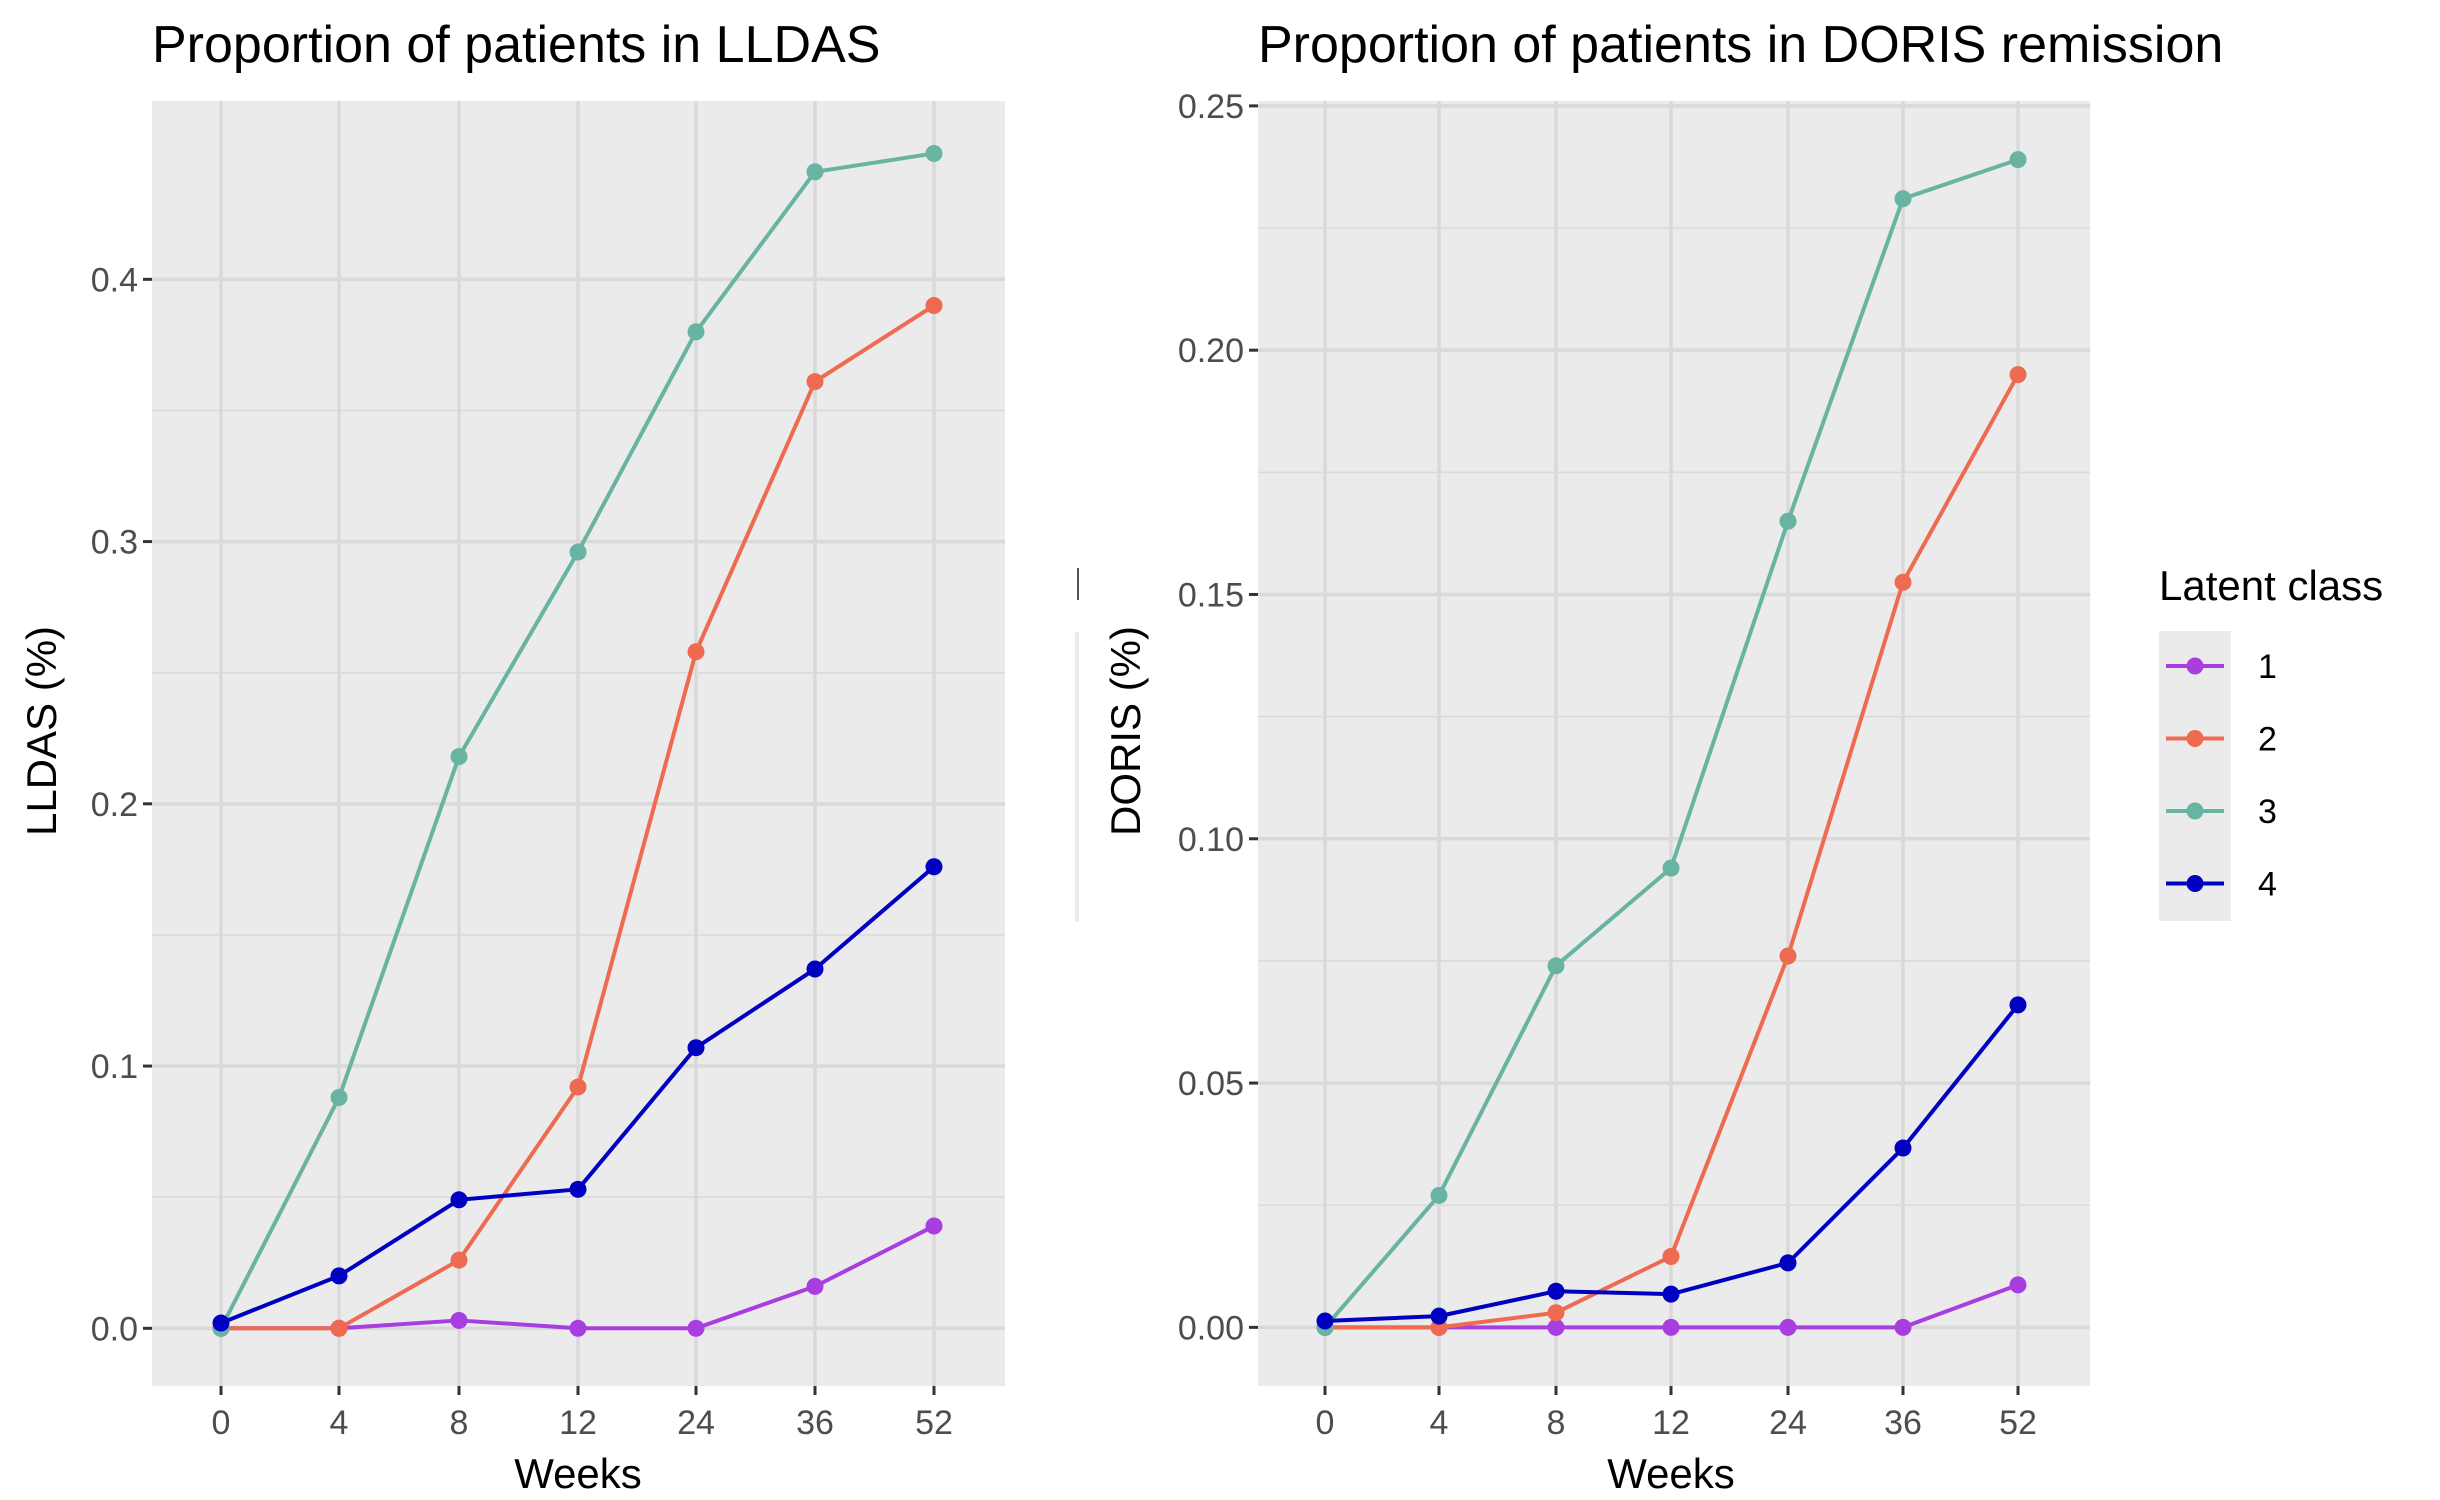 Image resolution: width=2440 pixels, height=1500 pixels. What do you see at coordinates (2221, 885) in the screenshot?
I see `legend-item-4: 4` at bounding box center [2221, 885].